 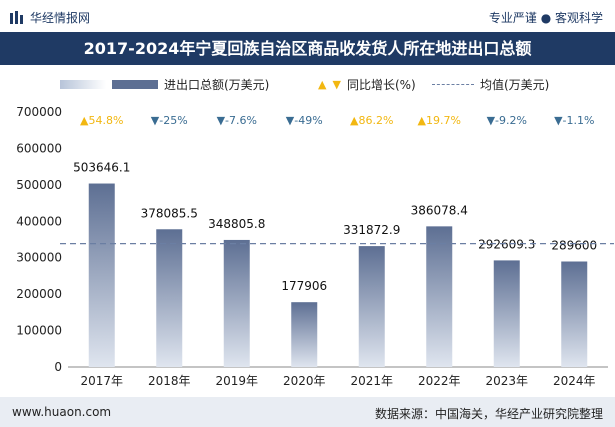 What do you see at coordinates (237, 120) in the screenshot?
I see `growth-label: ▼-7.6%` at bounding box center [237, 120].